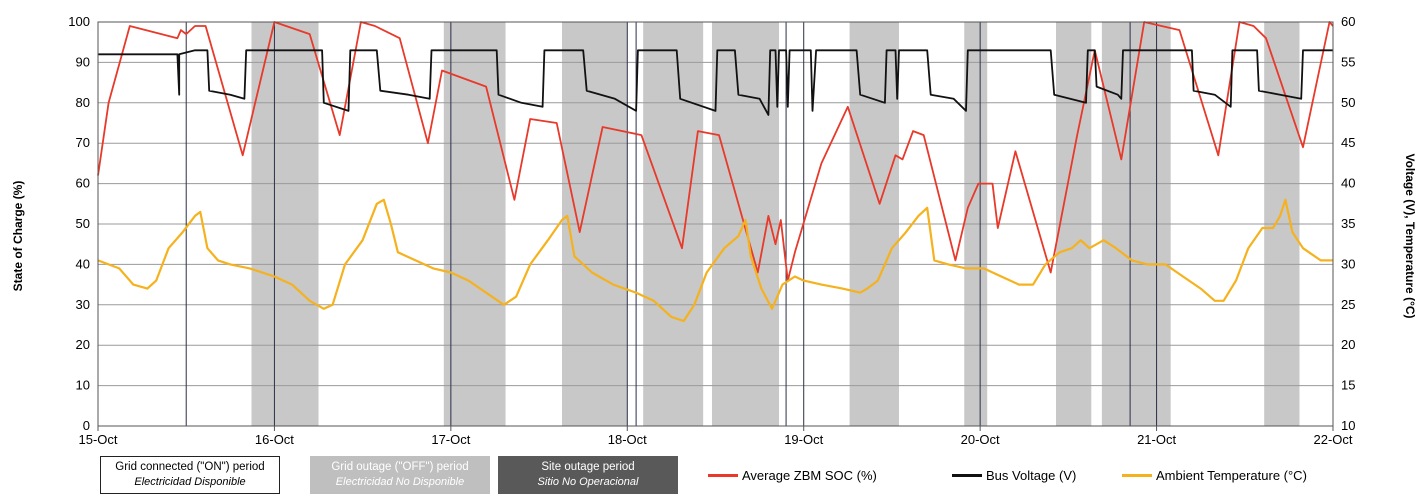 This screenshot has width=1416, height=499. What do you see at coordinates (1348, 304) in the screenshot?
I see `y-right-tick-label: 25` at bounding box center [1348, 304].